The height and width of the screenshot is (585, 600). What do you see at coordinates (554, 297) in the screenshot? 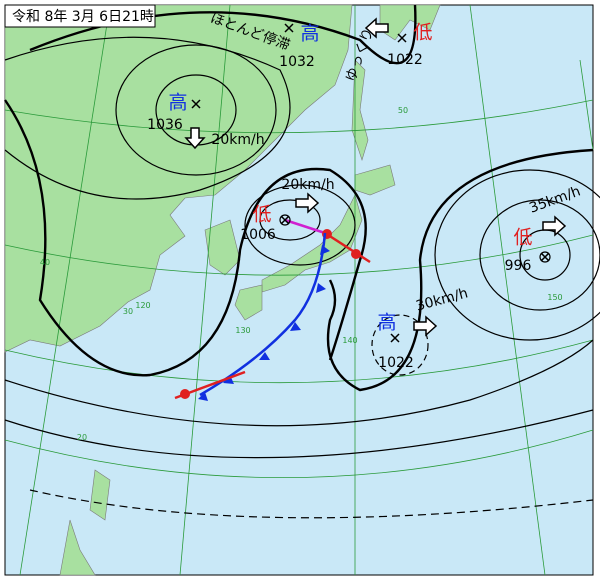
I see `graticule-label: 150` at bounding box center [554, 297].